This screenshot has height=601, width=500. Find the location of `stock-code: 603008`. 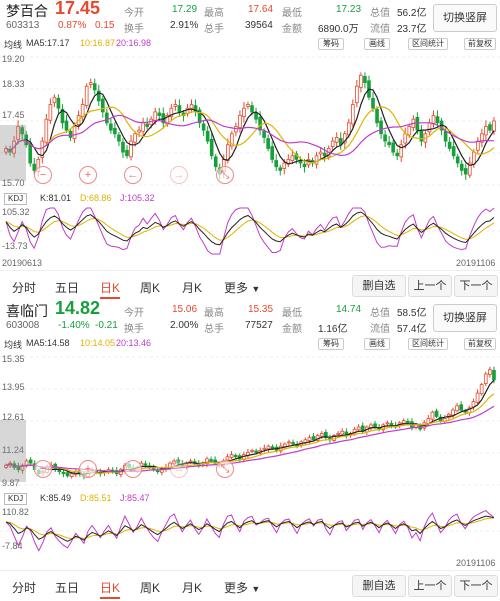

stock-code: 603008 is located at coordinates (23, 325).